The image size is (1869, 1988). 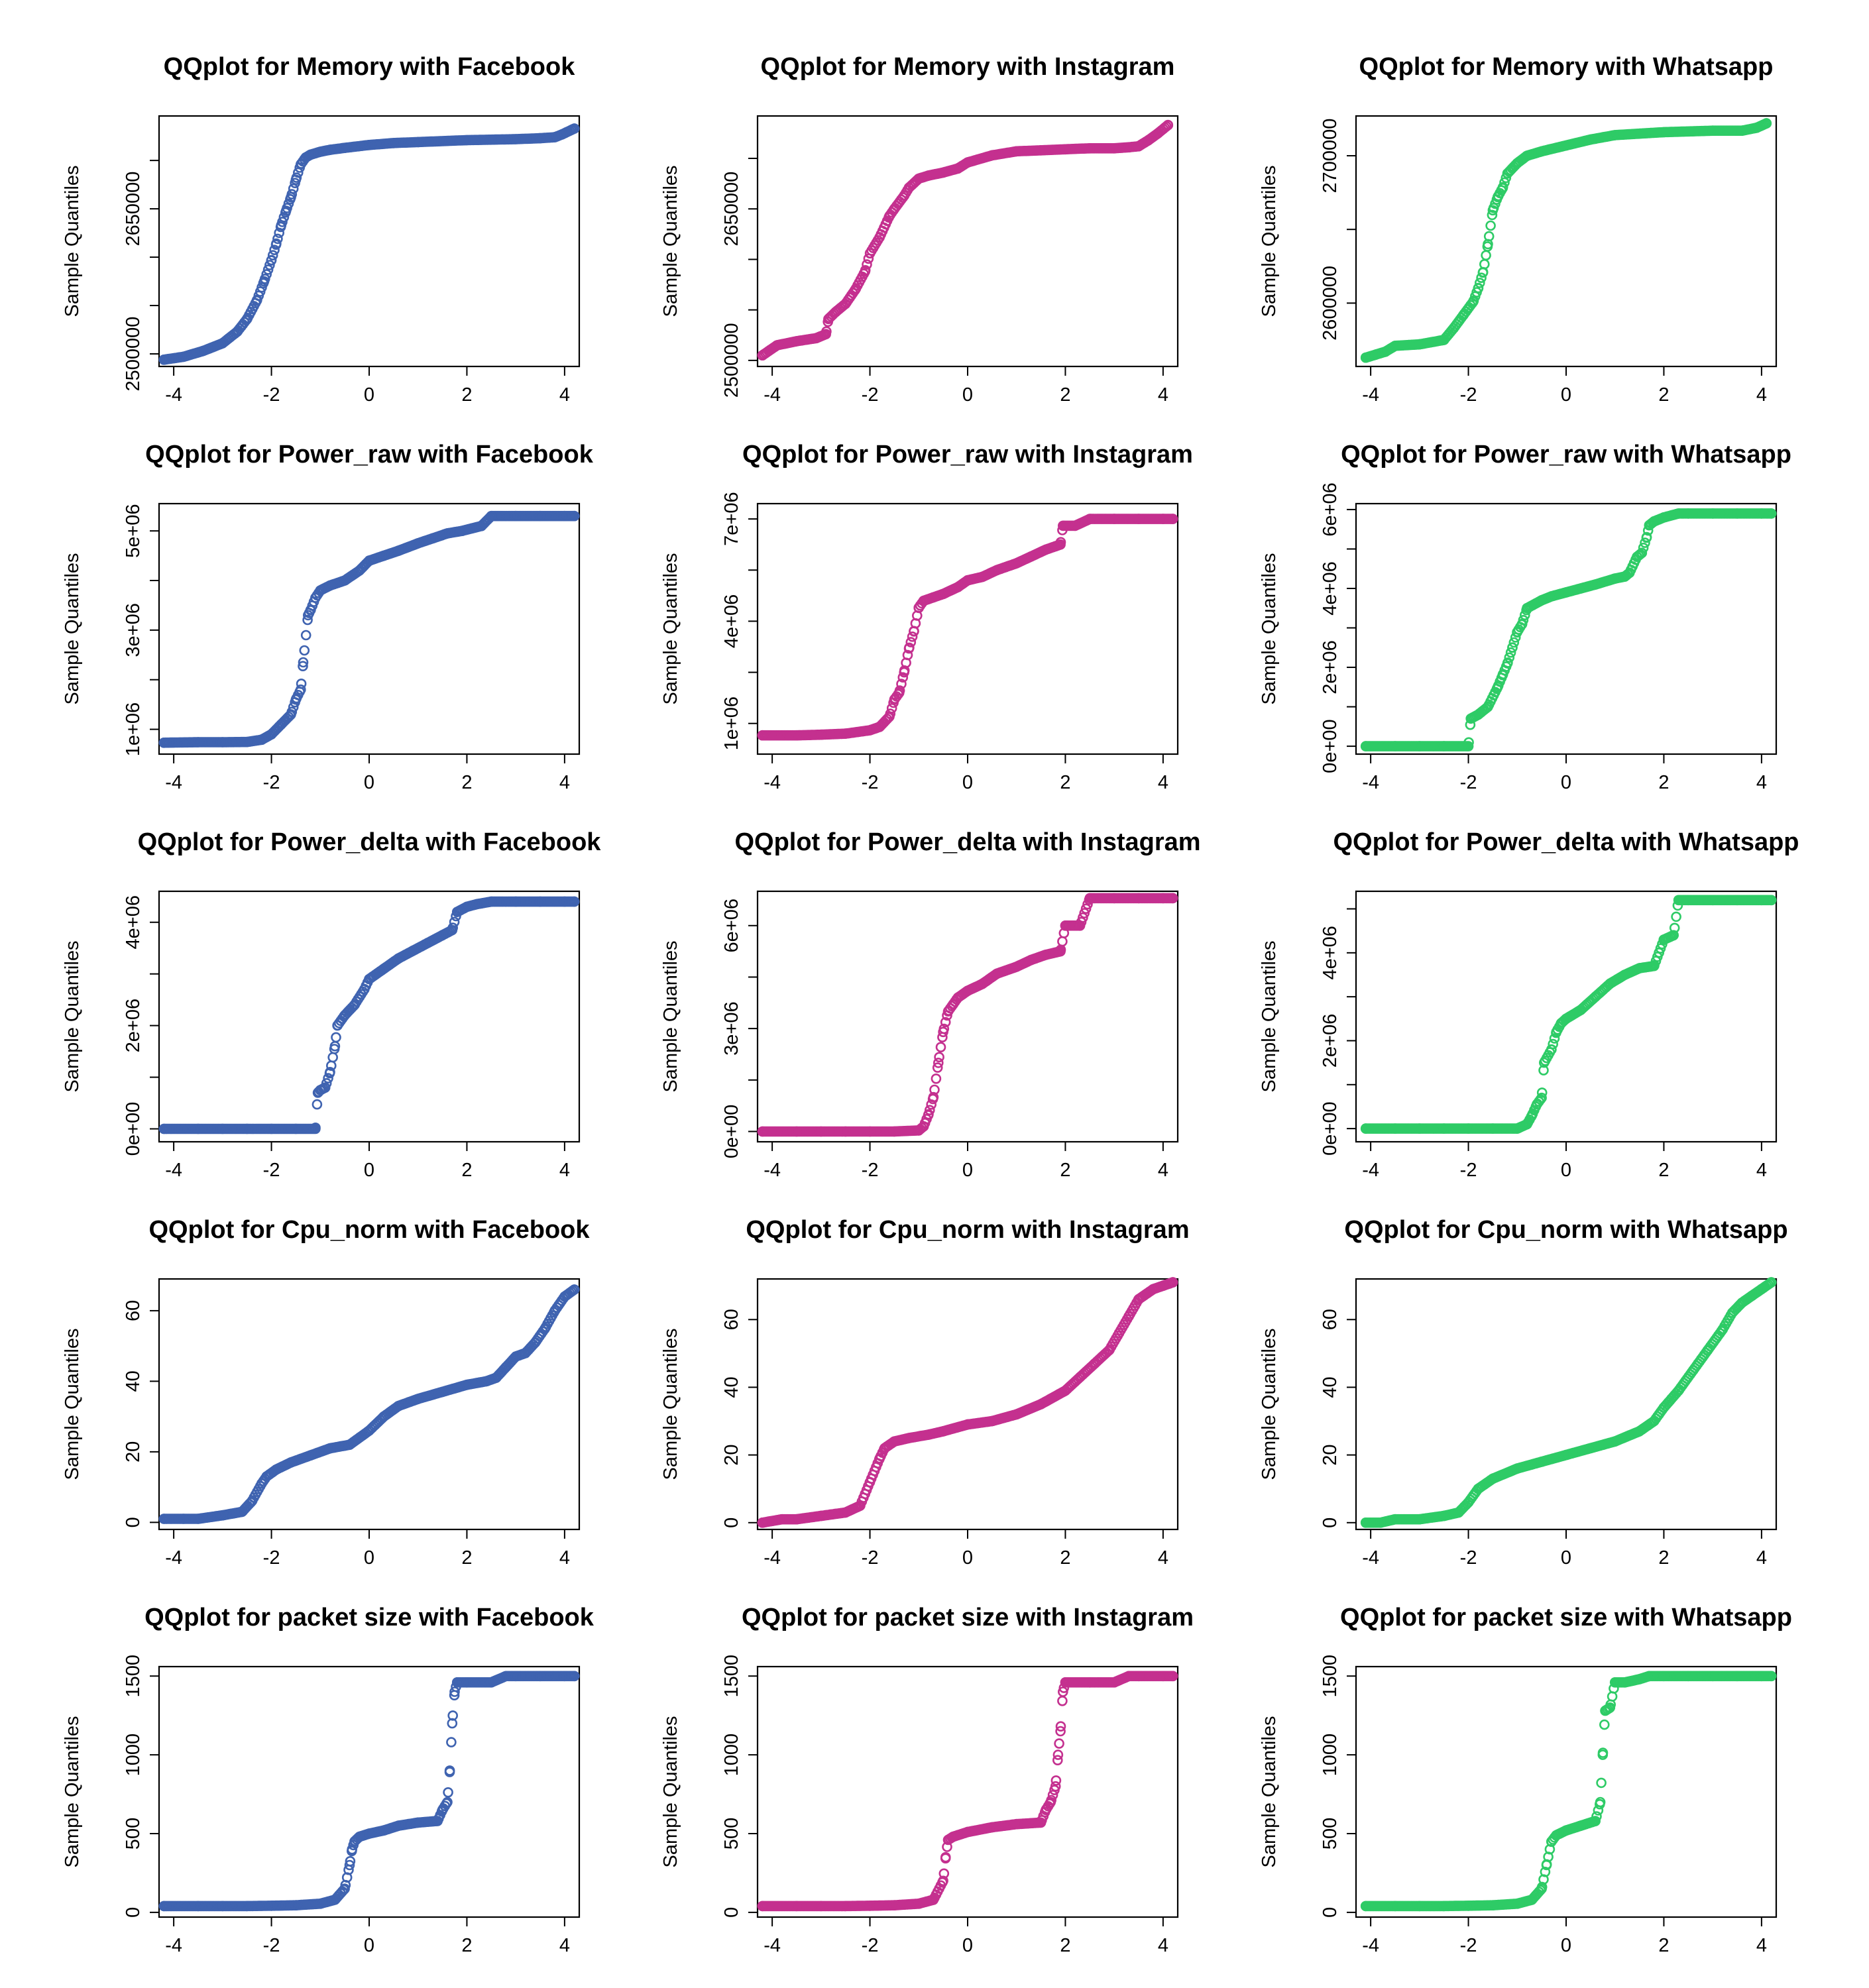 What do you see at coordinates (732, 1131) in the screenshot?
I see `y-tick-label: 0e+00` at bounding box center [732, 1131].